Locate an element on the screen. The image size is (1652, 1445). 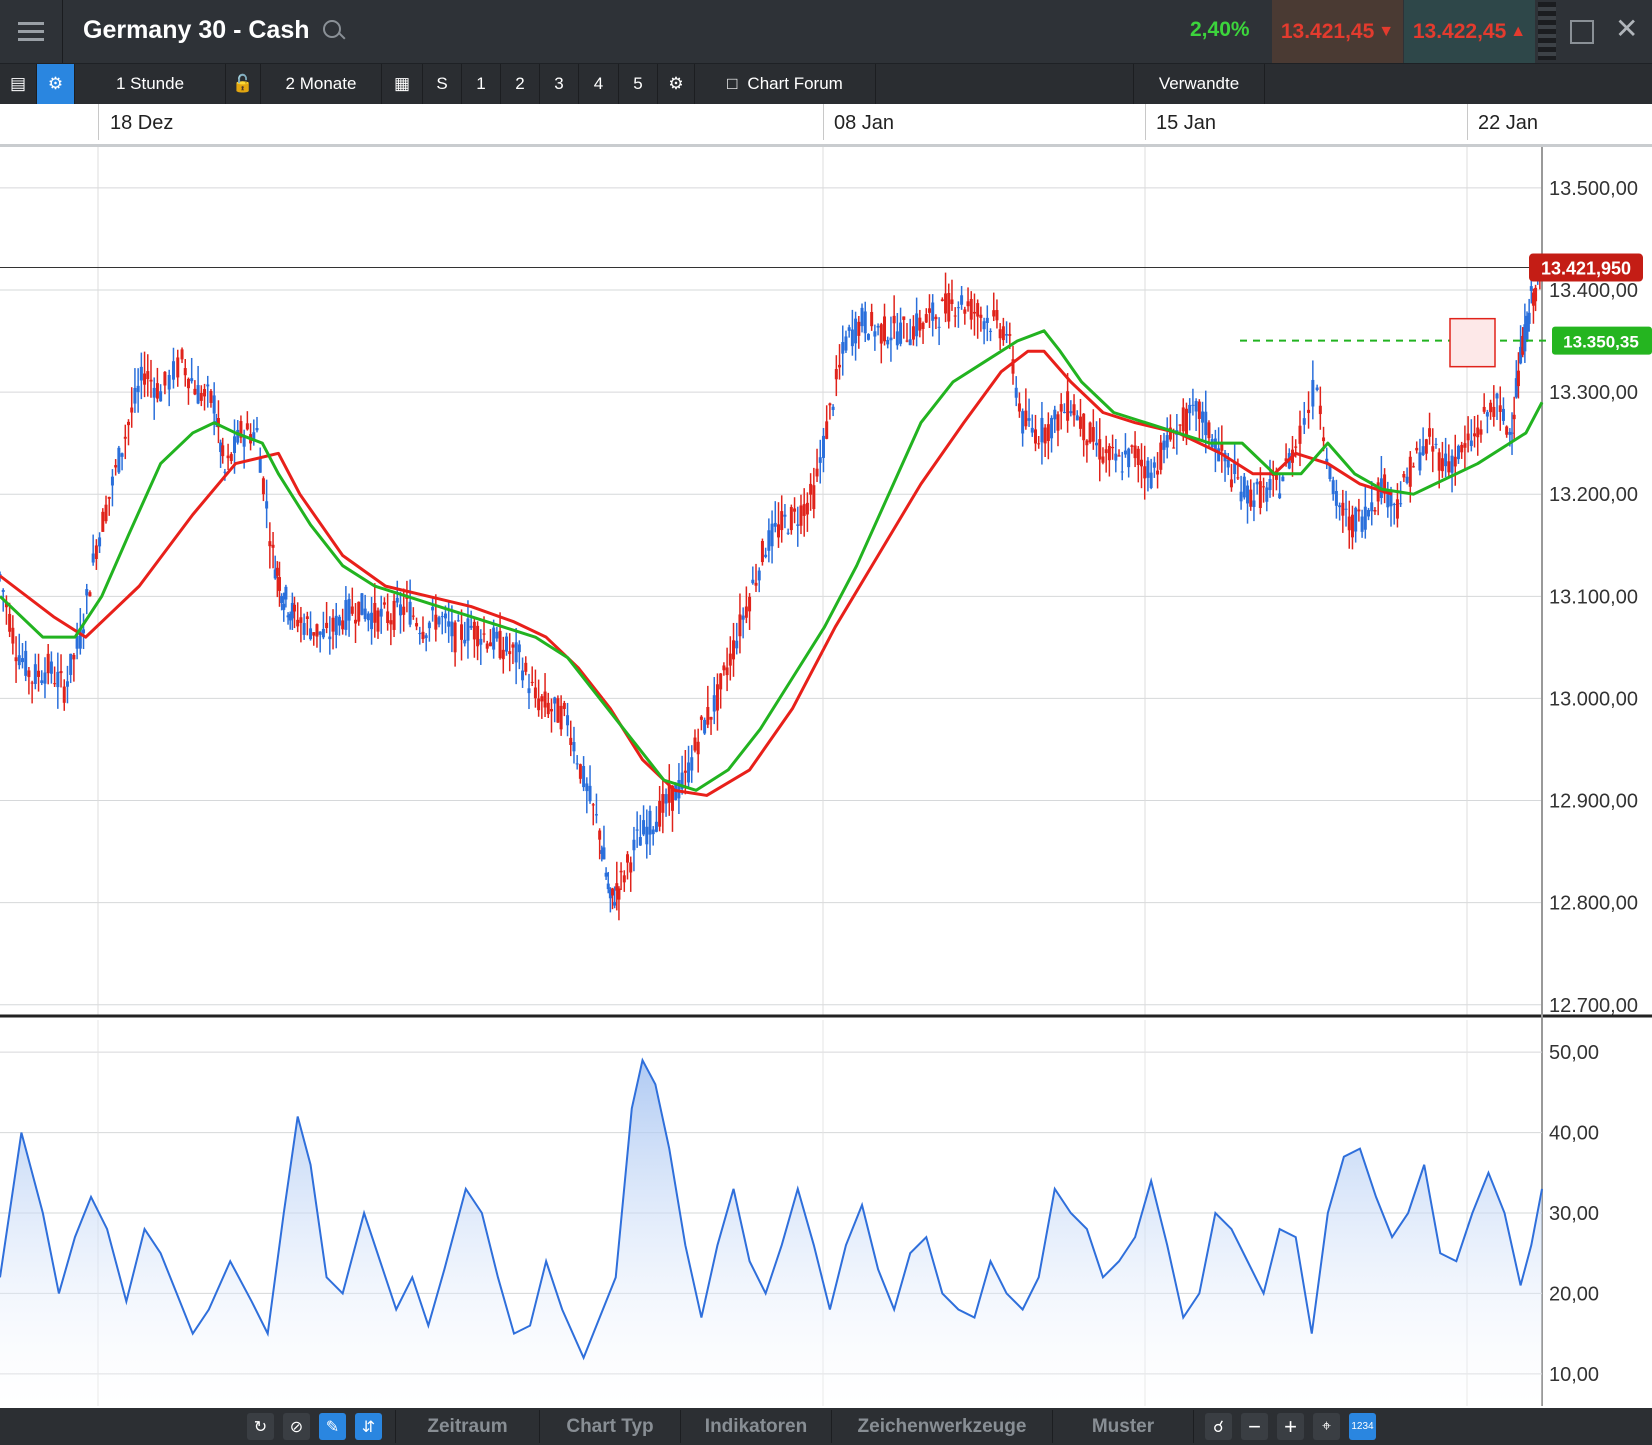
interval-label: 1 Stunde is located at coordinates (150, 83).